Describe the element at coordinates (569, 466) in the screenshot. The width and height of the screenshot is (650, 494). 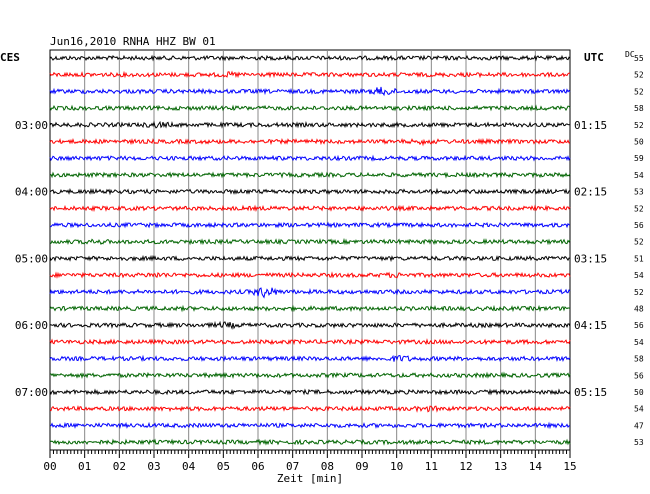
I see `x-tick-label: 15` at that location.